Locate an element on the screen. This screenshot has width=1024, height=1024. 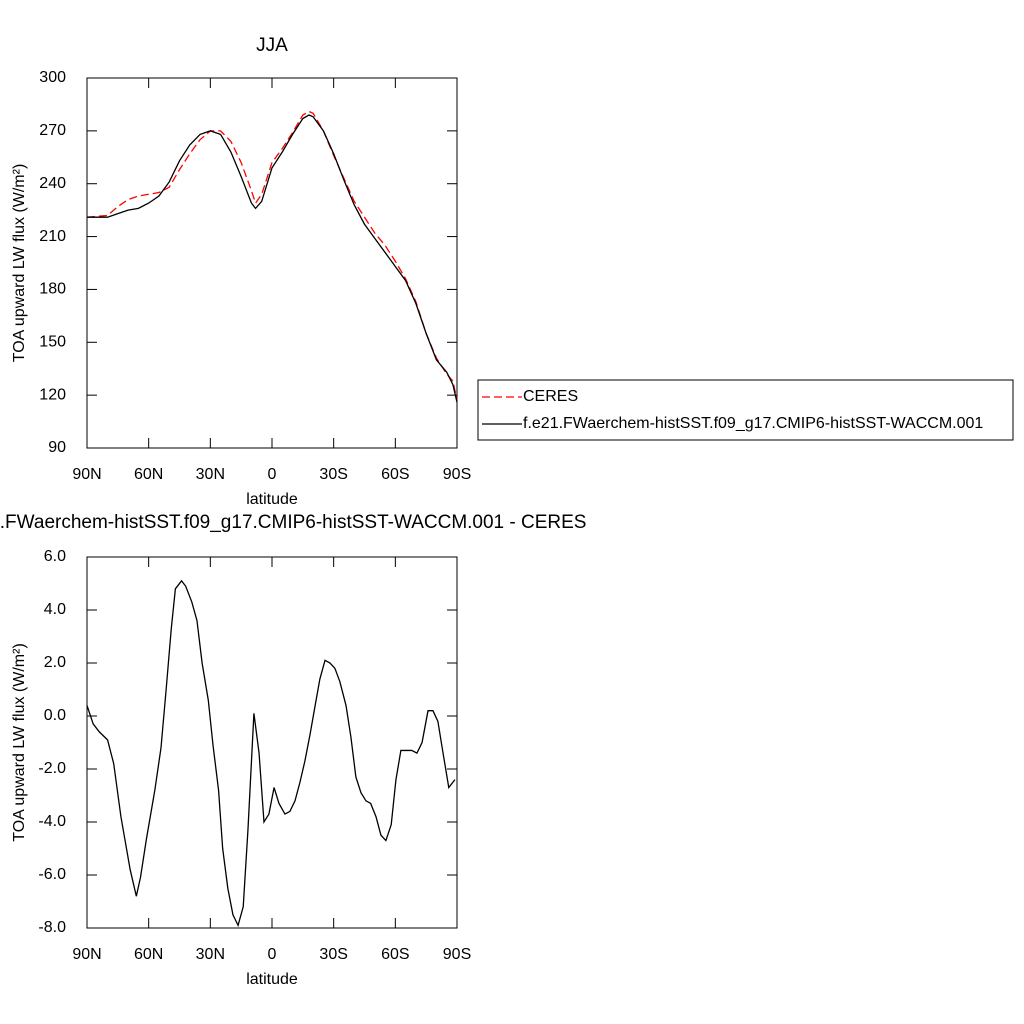
y-tick-label: 0.0 is located at coordinates (55, 715).